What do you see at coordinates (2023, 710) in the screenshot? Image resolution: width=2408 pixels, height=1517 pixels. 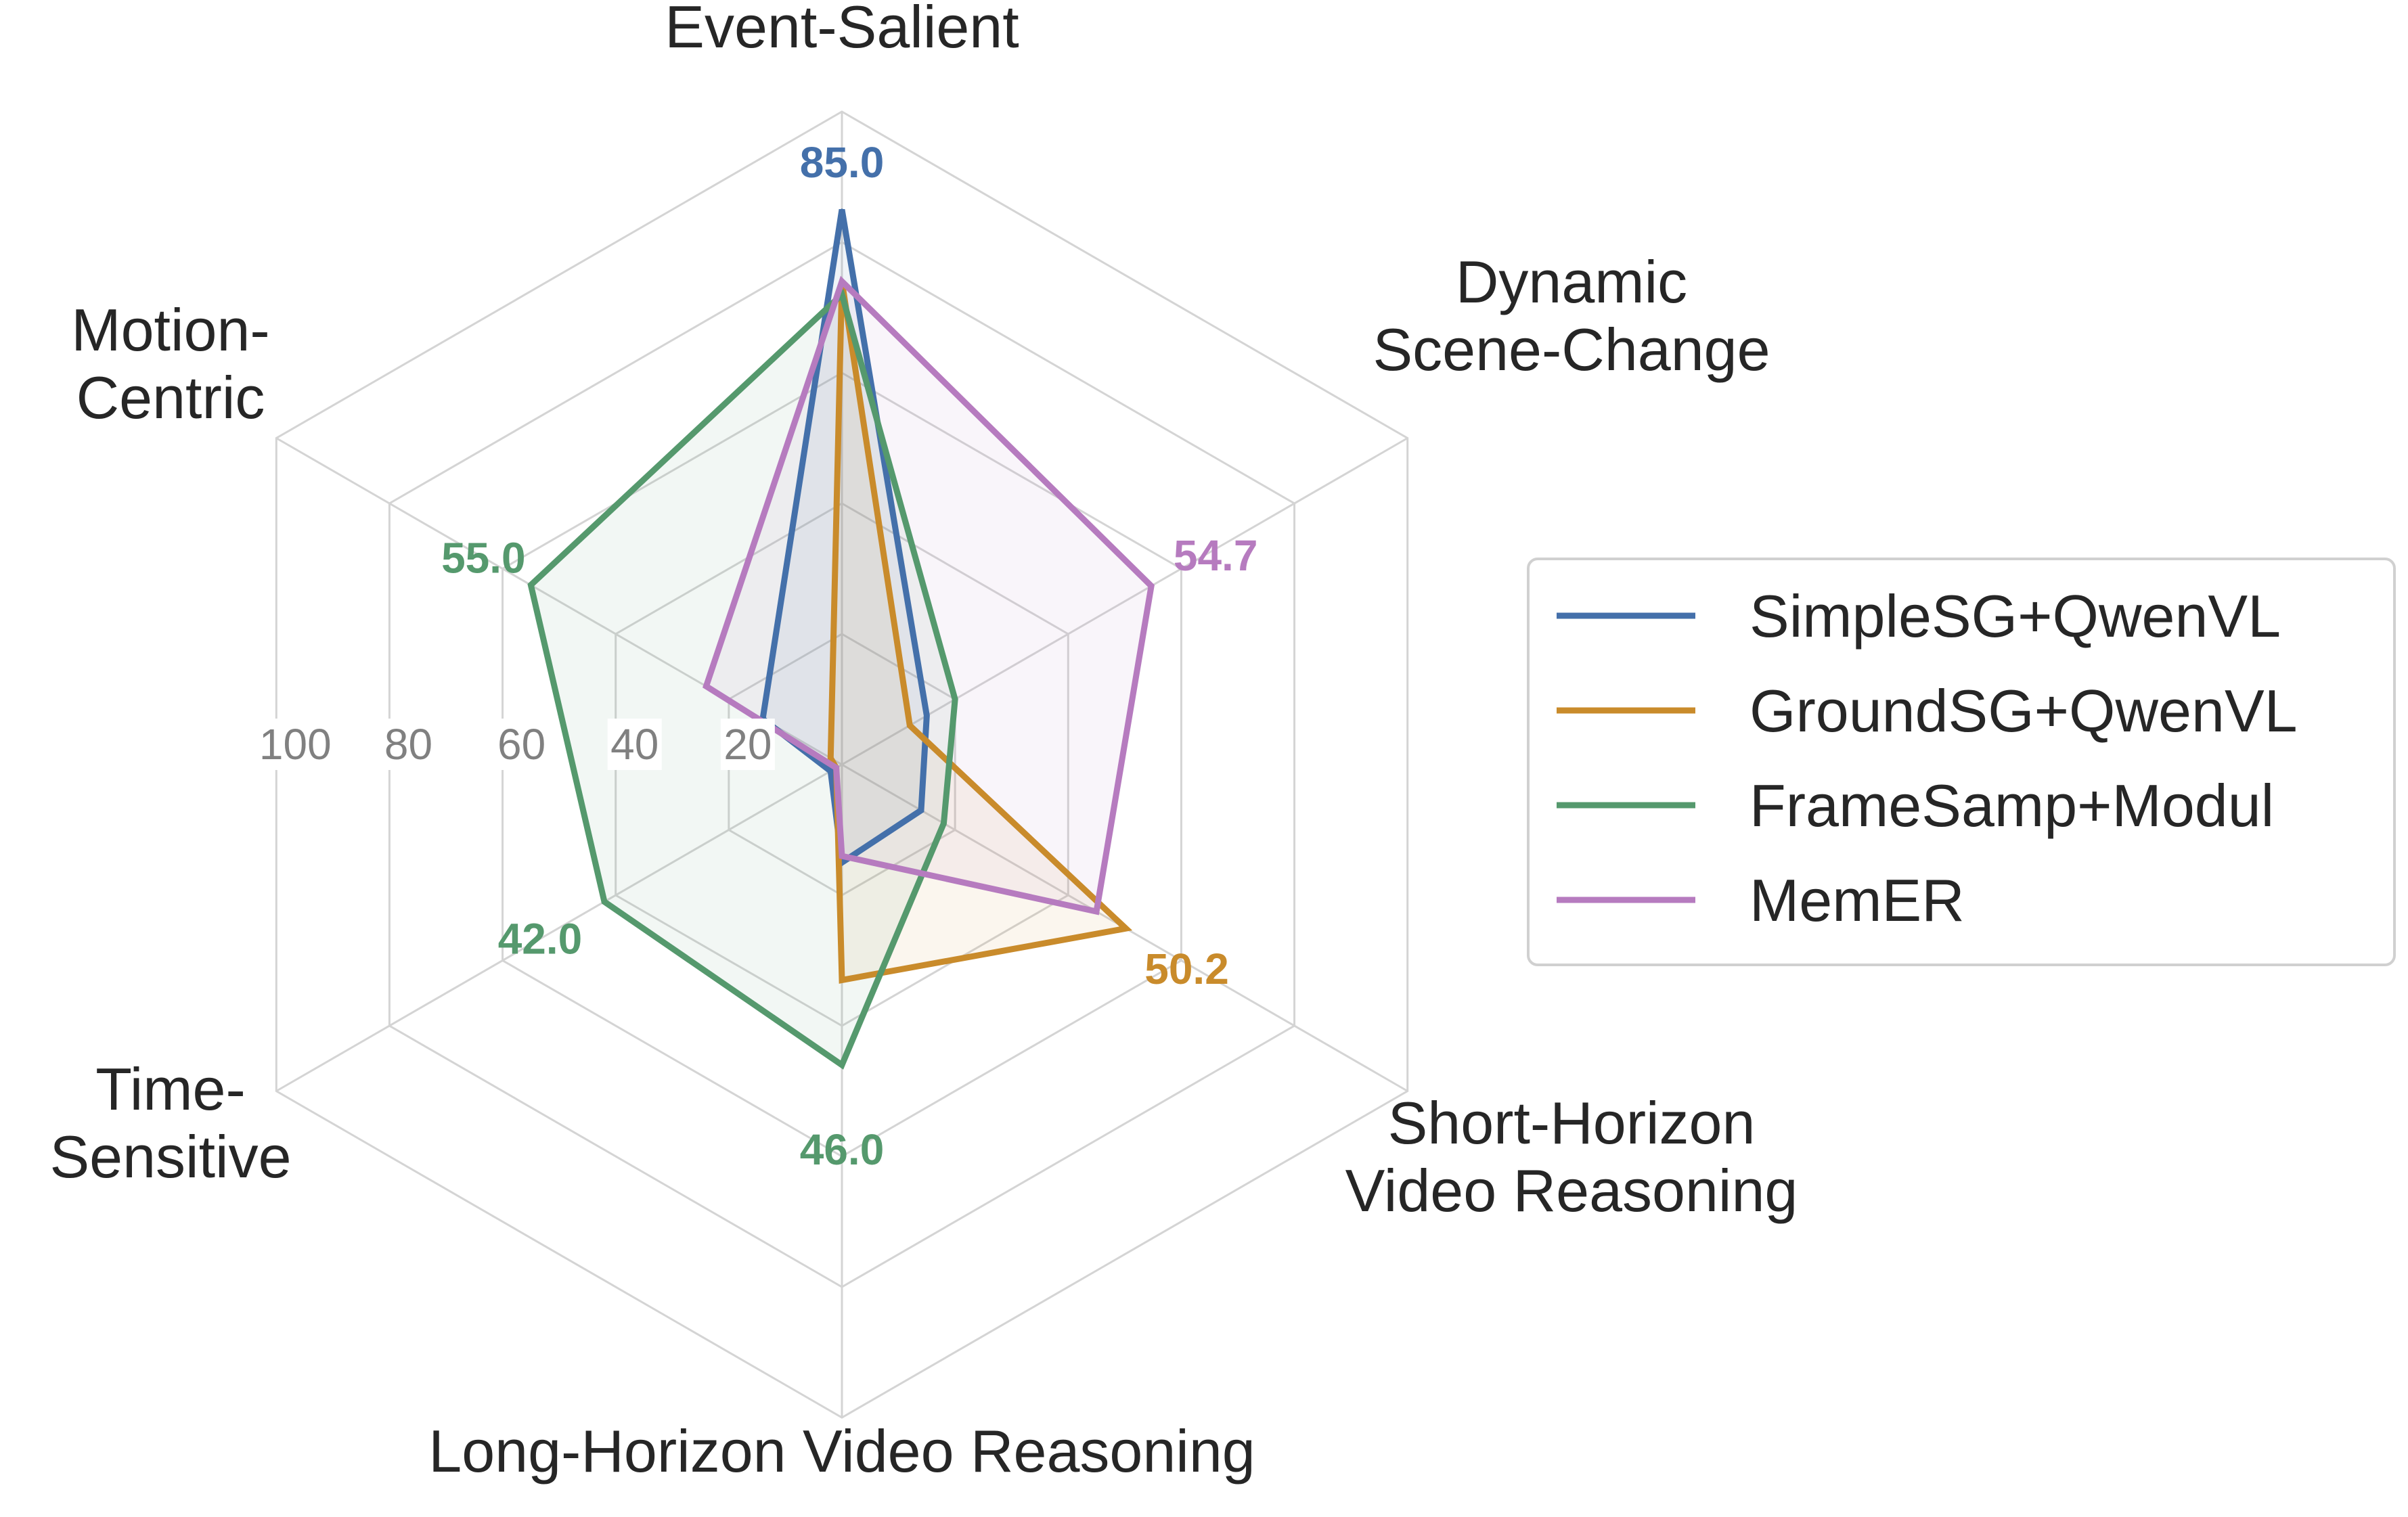 I see `legend-label-groundsg-qwenvl: GroundSG+QwenVL` at bounding box center [2023, 710].